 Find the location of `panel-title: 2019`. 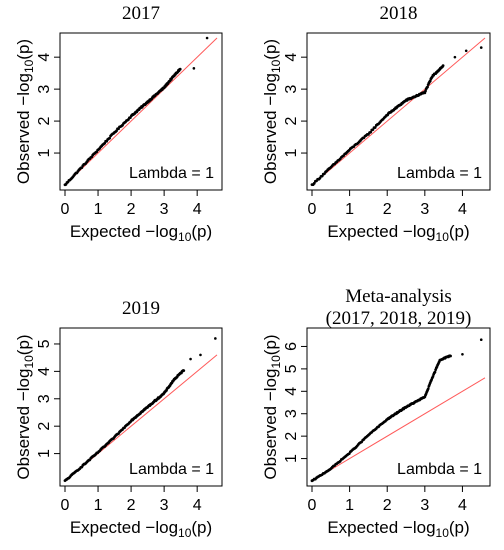

panel-title: 2019 is located at coordinates (141, 308).